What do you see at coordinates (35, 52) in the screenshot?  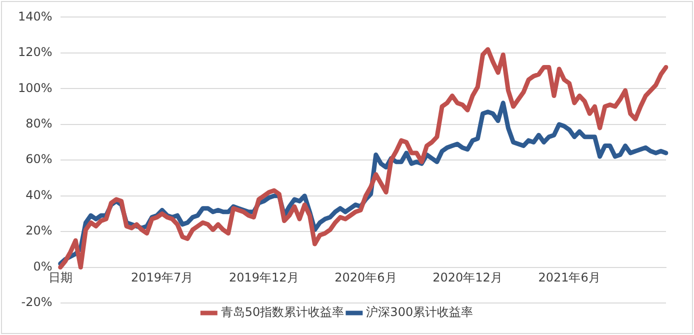 I see `y-tick-label: 120%` at bounding box center [35, 52].